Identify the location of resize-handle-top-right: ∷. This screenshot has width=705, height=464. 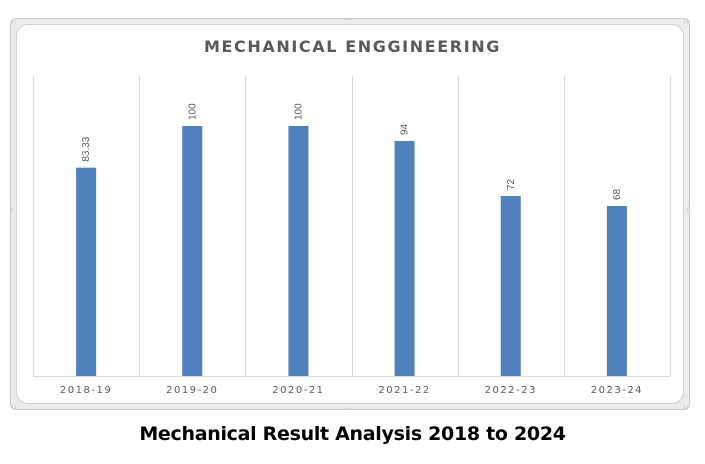
(686, 23).